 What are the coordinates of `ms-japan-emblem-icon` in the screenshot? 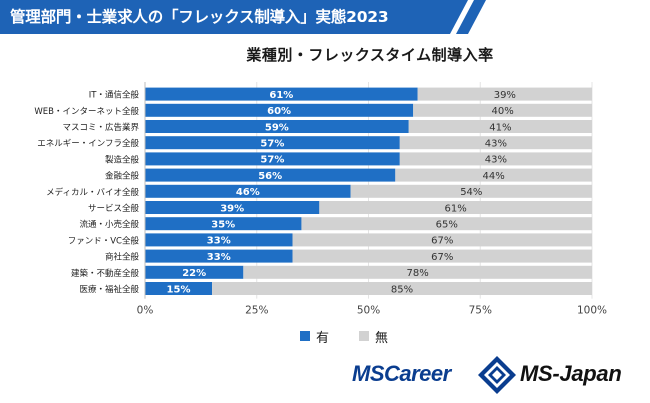 It's located at (497, 375).